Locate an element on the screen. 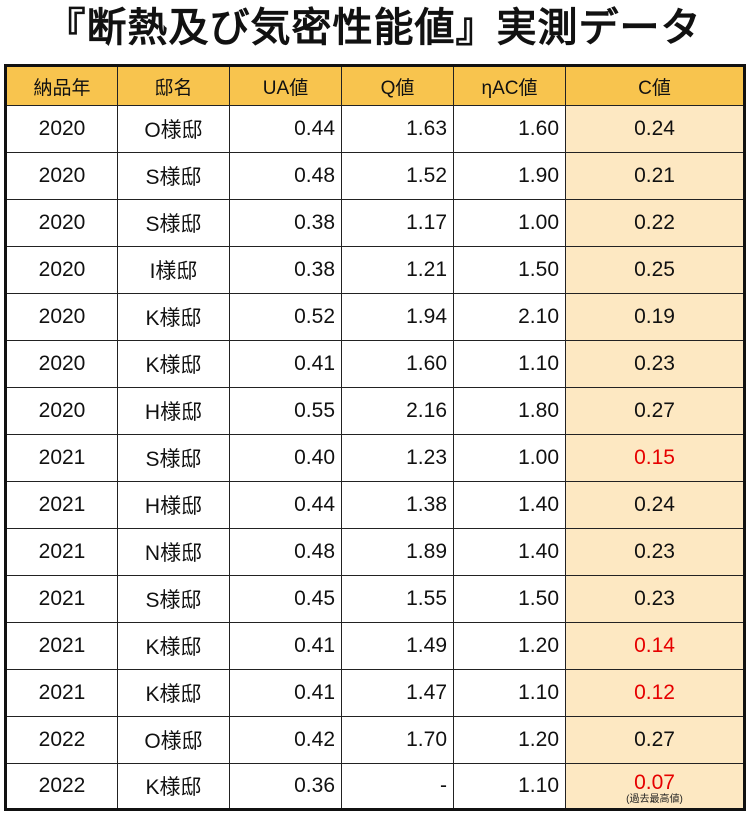 The image size is (747, 836). cell-eta-ac: 1.60 is located at coordinates (509, 129).